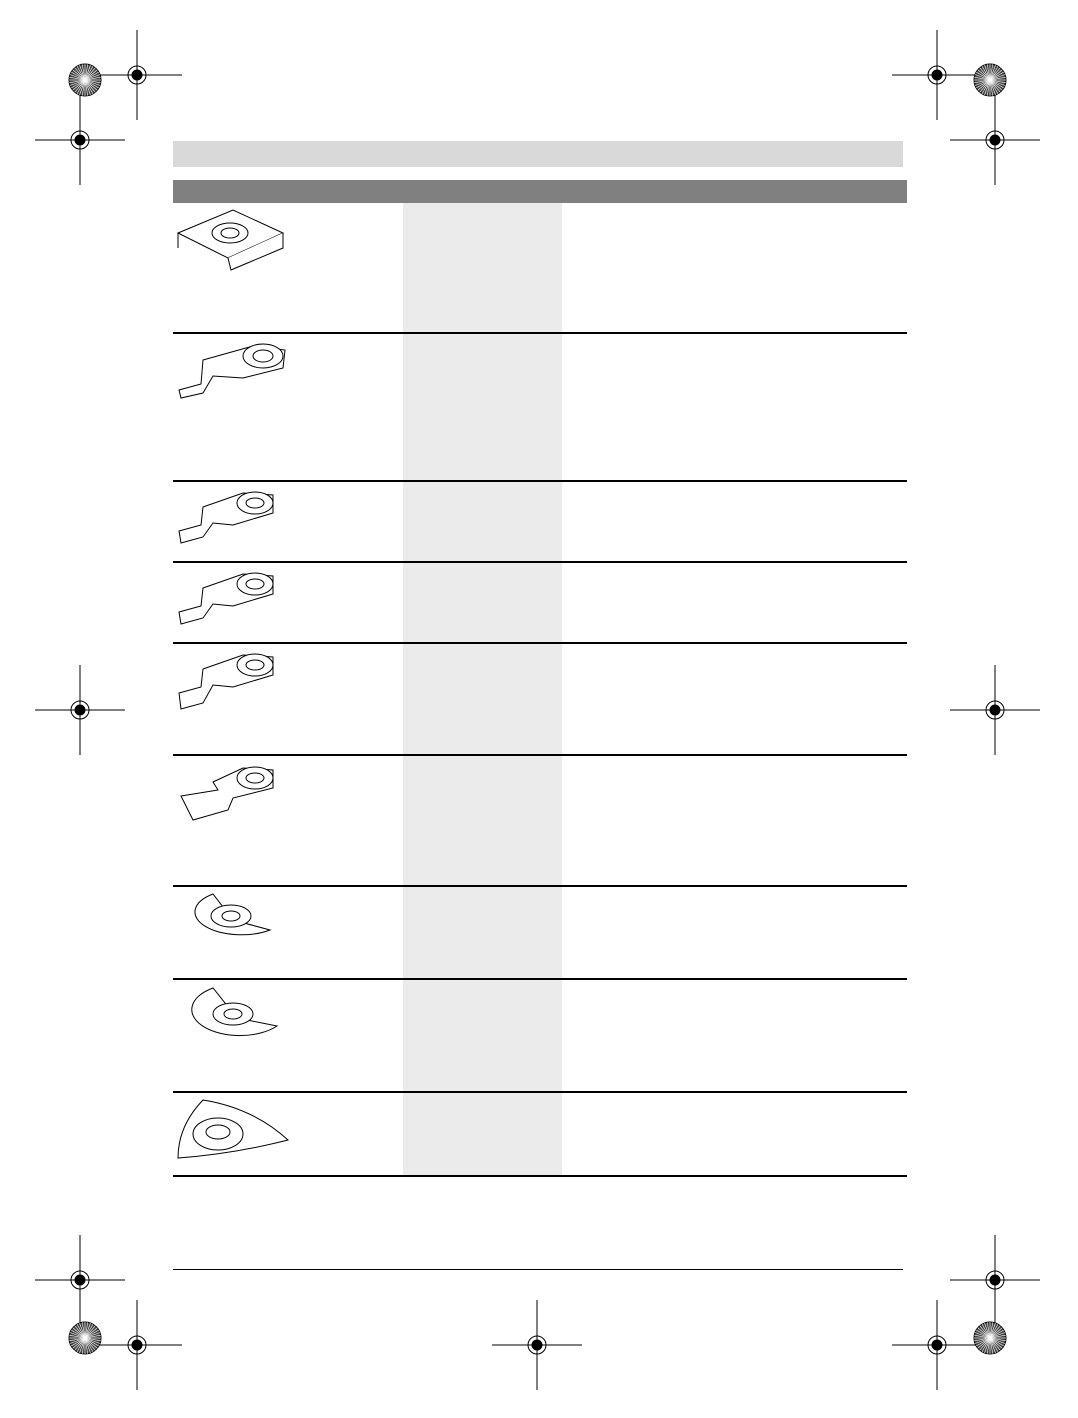 The height and width of the screenshot is (1418, 1078). Describe the element at coordinates (538, 1269) in the screenshot. I see `footer-rule` at that location.